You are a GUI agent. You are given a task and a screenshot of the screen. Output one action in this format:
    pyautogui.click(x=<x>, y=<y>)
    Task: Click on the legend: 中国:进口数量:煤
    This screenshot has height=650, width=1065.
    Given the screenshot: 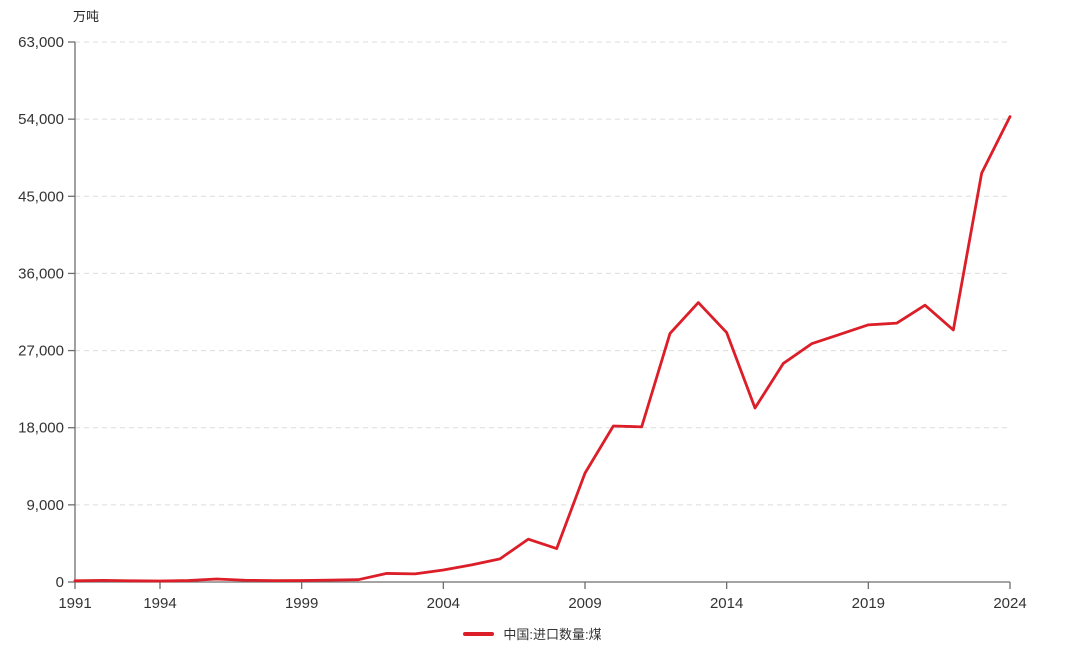 What is the action you would take?
    pyautogui.click(x=532, y=633)
    